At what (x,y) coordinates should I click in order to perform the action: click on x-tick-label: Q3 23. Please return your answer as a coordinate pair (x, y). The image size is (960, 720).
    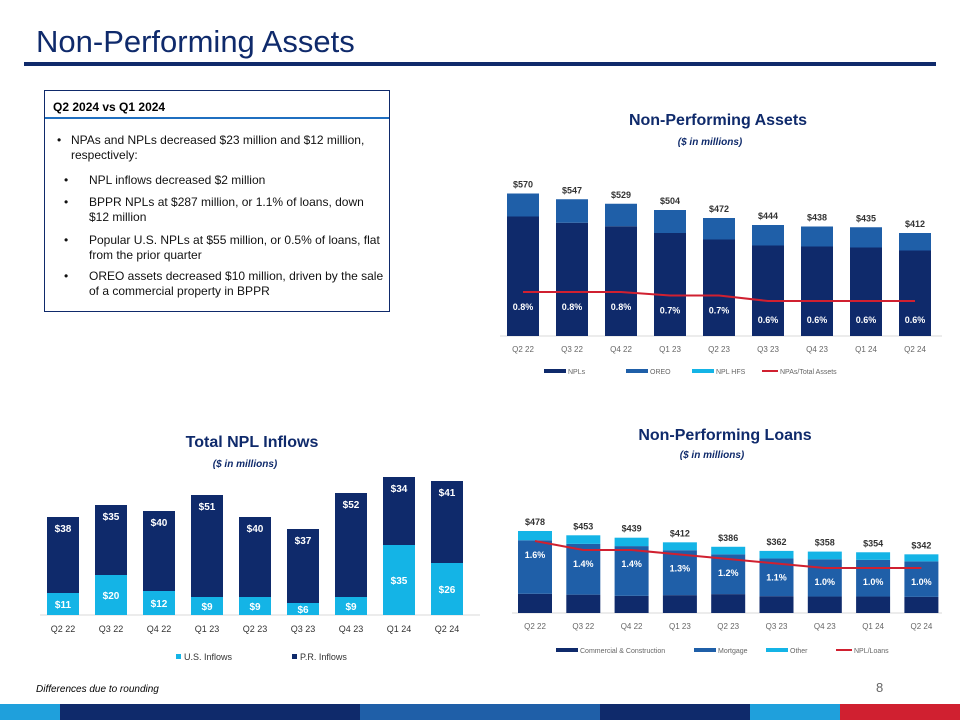
    Looking at the image, I should click on (768, 349).